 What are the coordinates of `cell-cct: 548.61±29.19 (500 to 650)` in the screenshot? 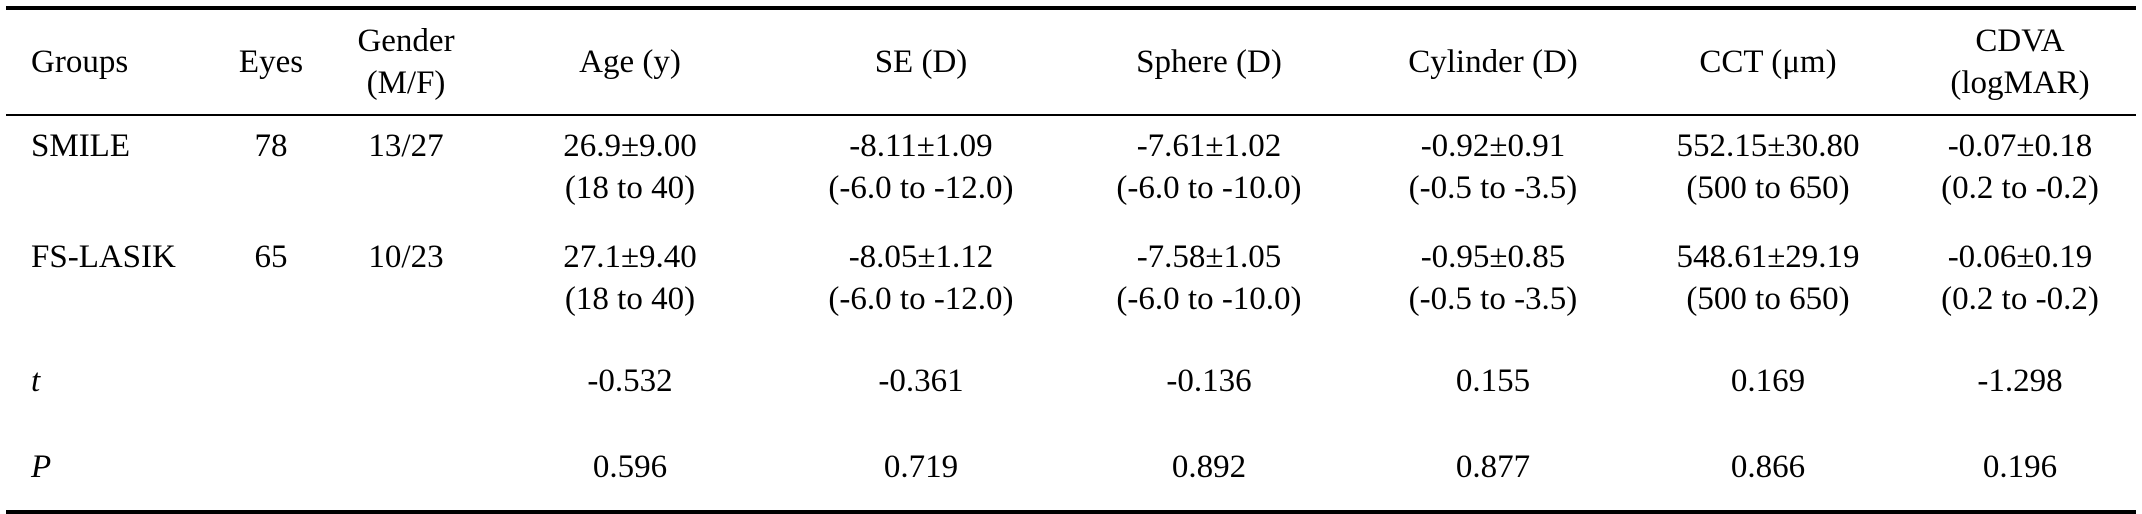 It's located at (1768, 278).